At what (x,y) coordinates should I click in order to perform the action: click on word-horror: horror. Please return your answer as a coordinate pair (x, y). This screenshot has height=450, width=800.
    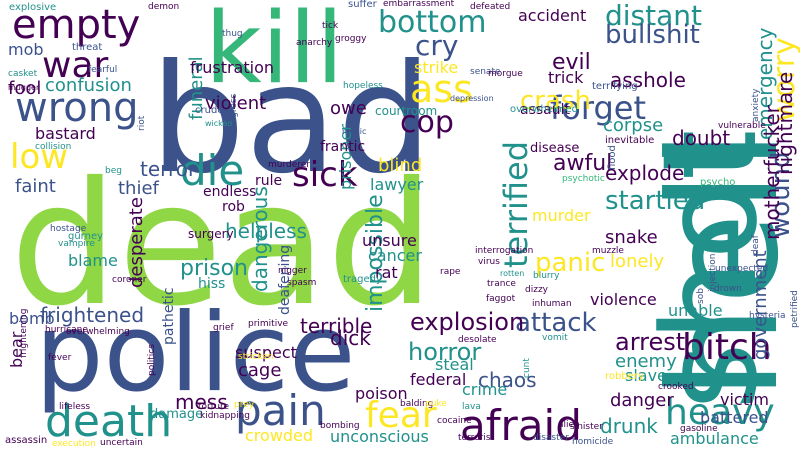
    Looking at the image, I should click on (445, 352).